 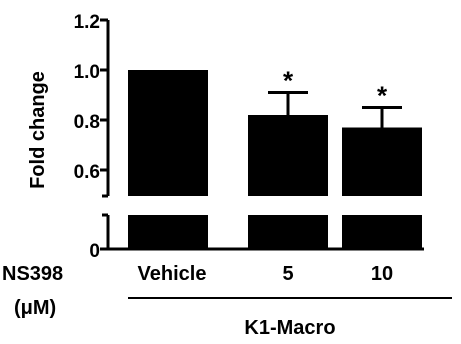 I want to click on x-axis-group-label: K1-Macro, so click(x=289, y=328).